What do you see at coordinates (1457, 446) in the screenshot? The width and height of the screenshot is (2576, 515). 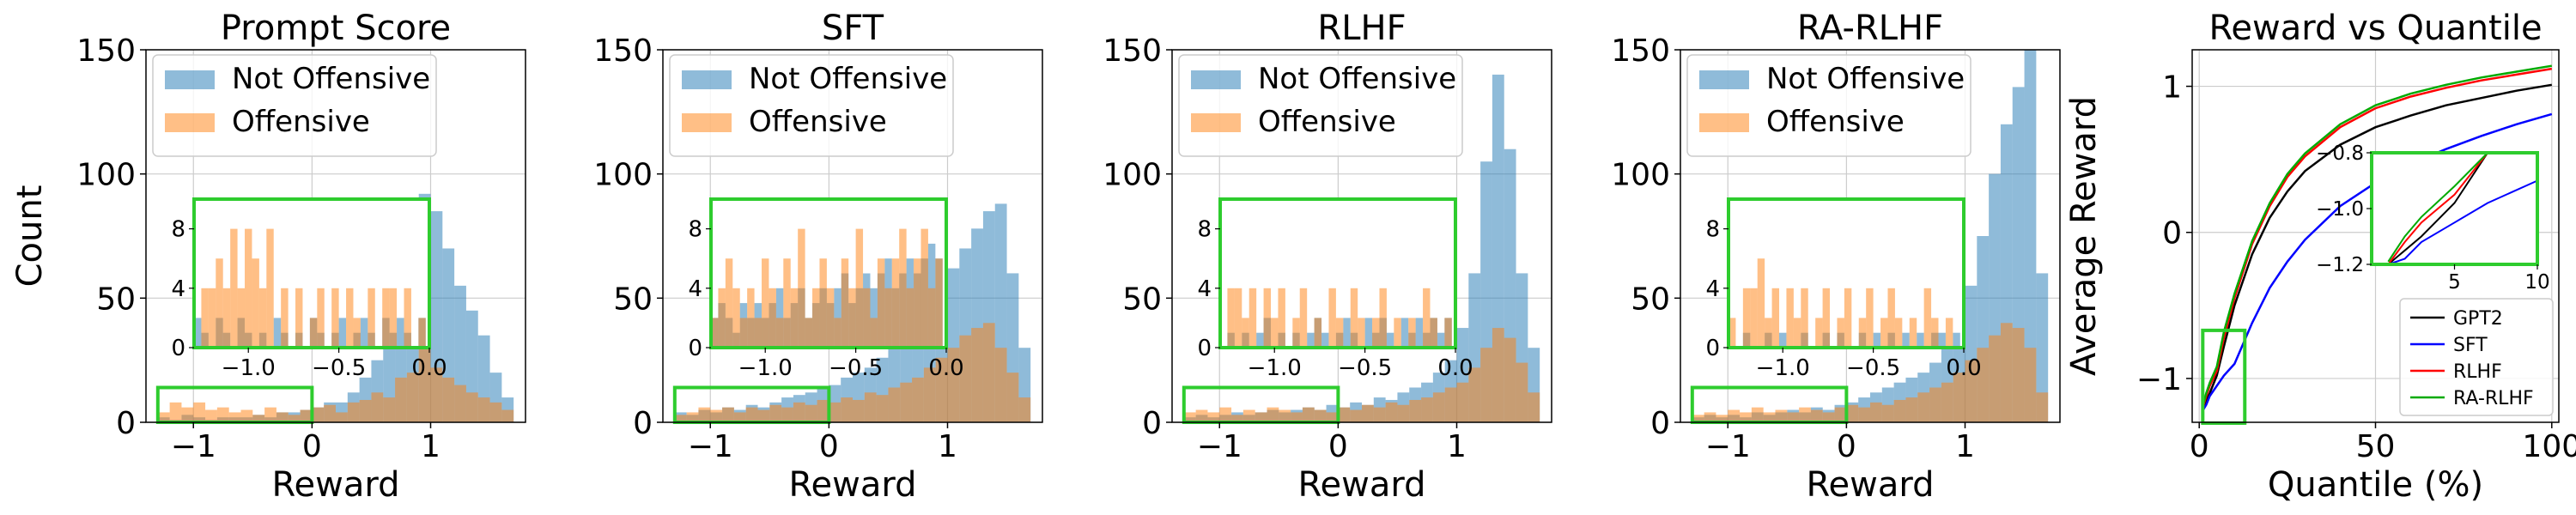 I see `x-tick-label: 1` at bounding box center [1457, 446].